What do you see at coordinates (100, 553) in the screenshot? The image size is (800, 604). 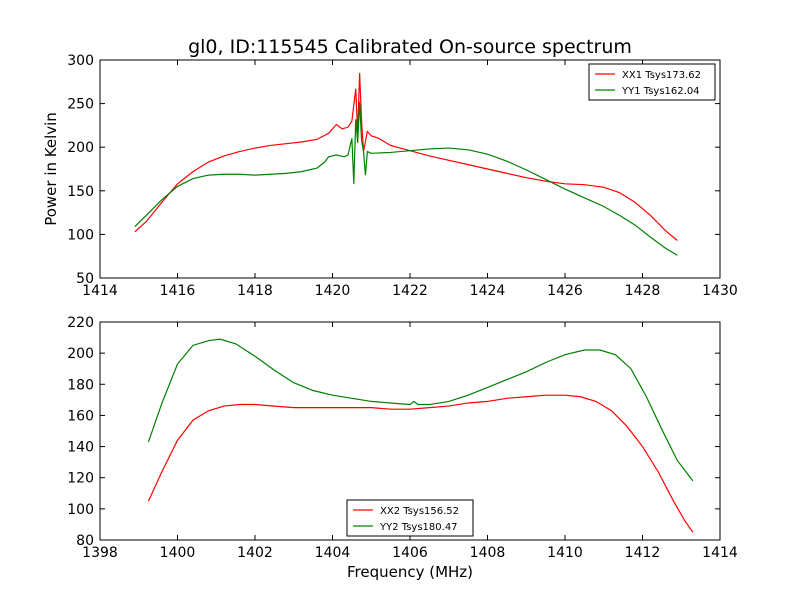 I see `x-tick-label: 1398` at bounding box center [100, 553].